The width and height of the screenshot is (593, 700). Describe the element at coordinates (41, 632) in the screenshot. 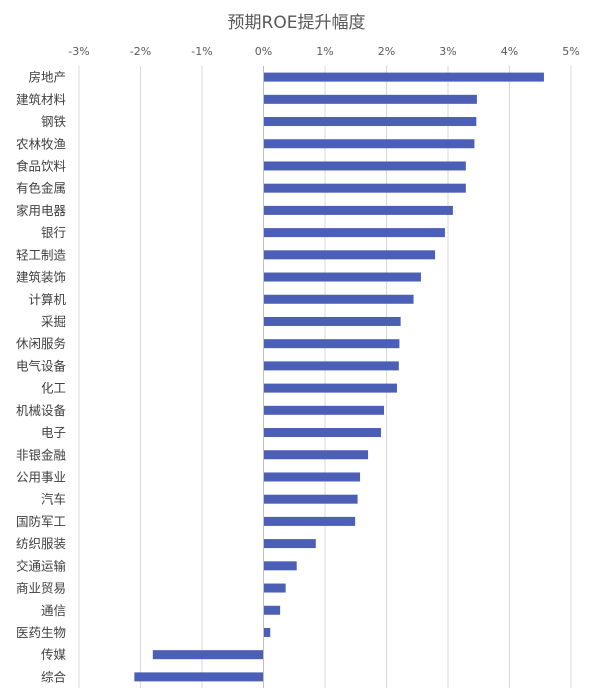

I see `category-label: 医药生物` at that location.